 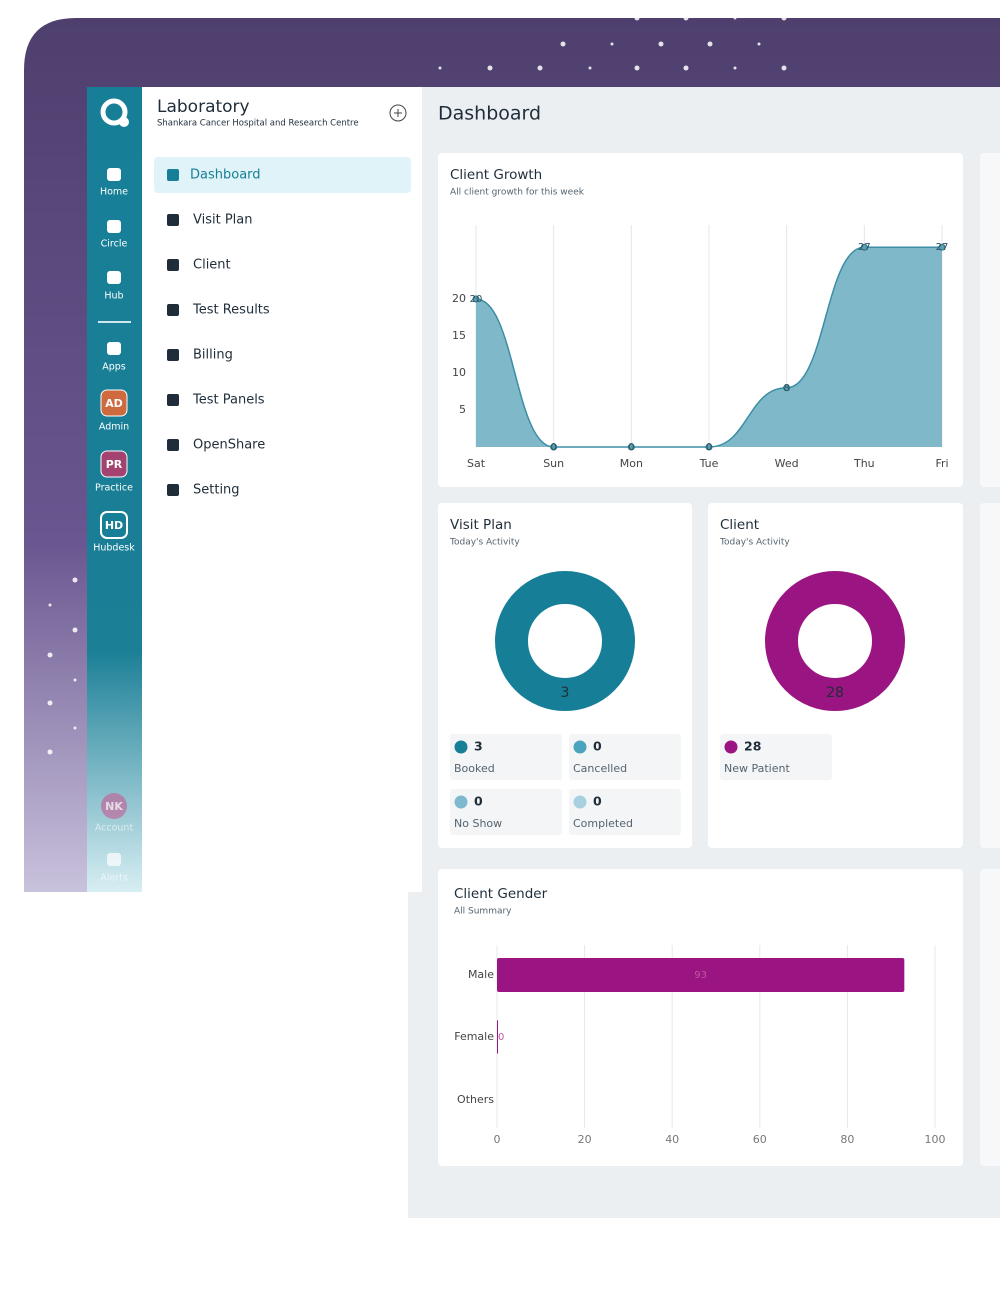 I want to click on value-label: 20, so click(x=476, y=299).